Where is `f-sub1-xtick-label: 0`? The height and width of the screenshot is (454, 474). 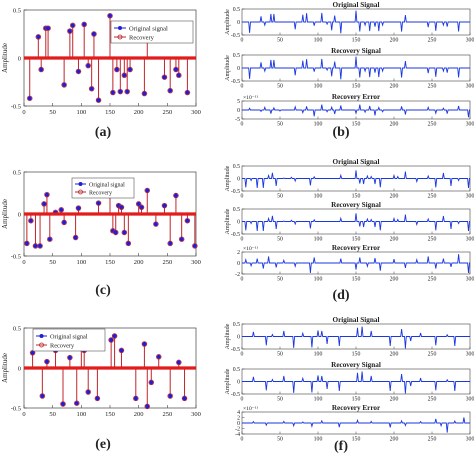
f-sub1-xtick-label: 0 is located at coordinates (242, 400).